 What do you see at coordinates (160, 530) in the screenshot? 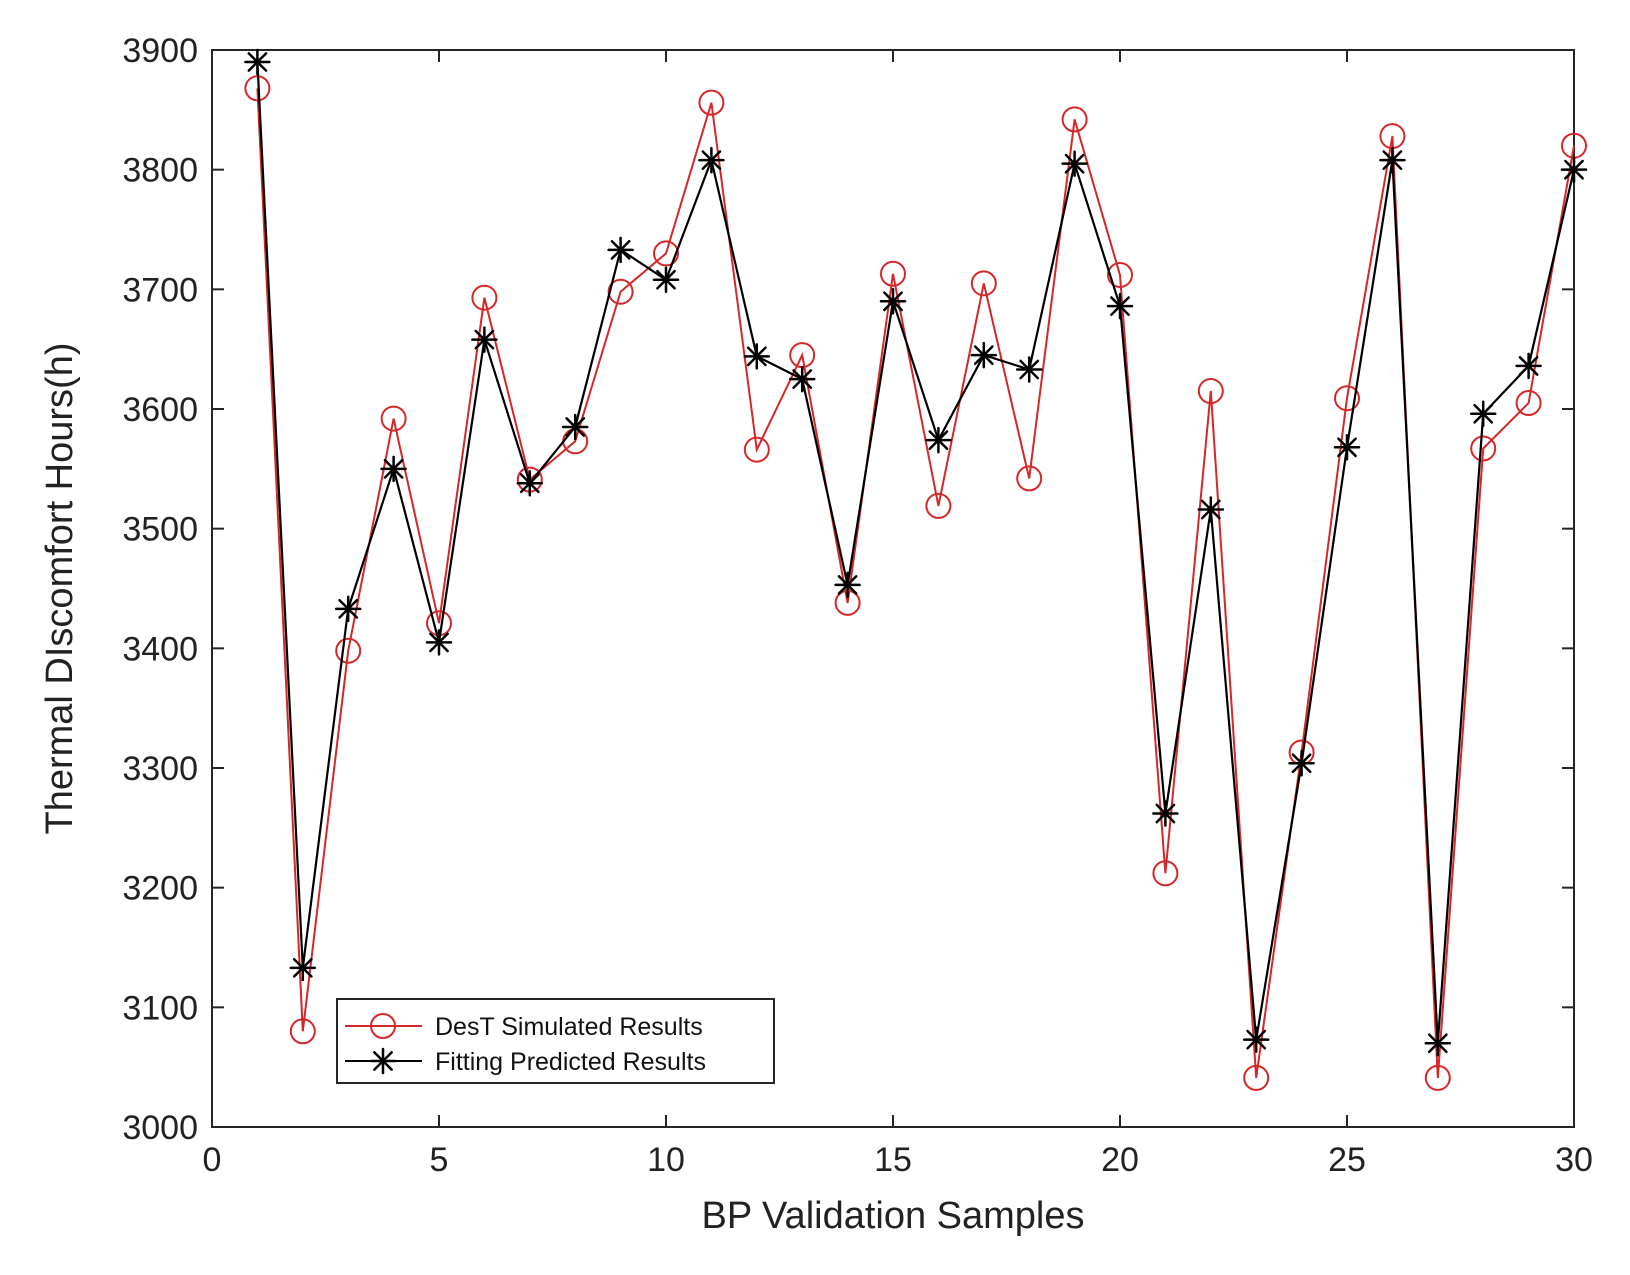
I see `y-tick-label: 3500` at bounding box center [160, 530].